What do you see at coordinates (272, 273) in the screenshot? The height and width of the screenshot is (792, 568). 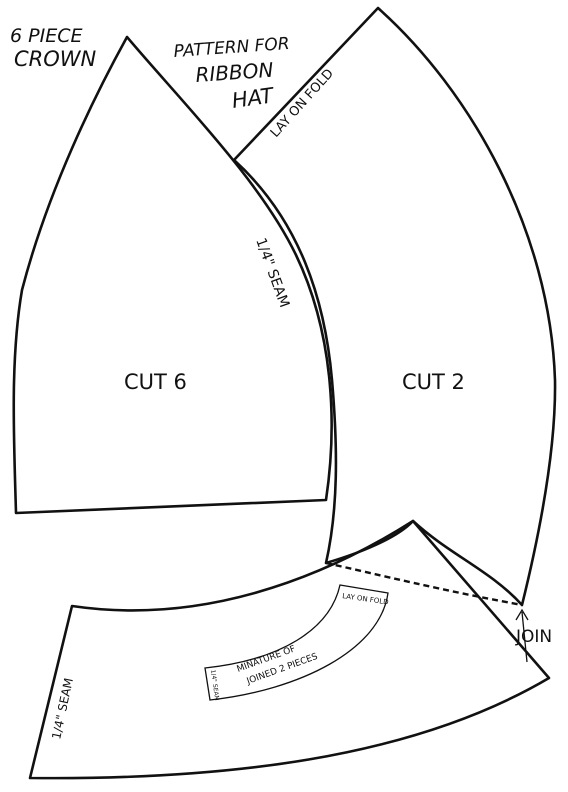 I see `crown-seam-label: 1/4" SEAM` at bounding box center [272, 273].